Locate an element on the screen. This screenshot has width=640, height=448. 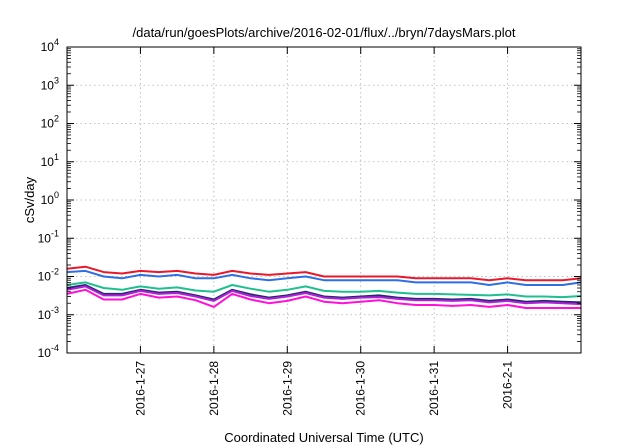
x-tick-label: 2016-2-1 is located at coordinates (508, 385).